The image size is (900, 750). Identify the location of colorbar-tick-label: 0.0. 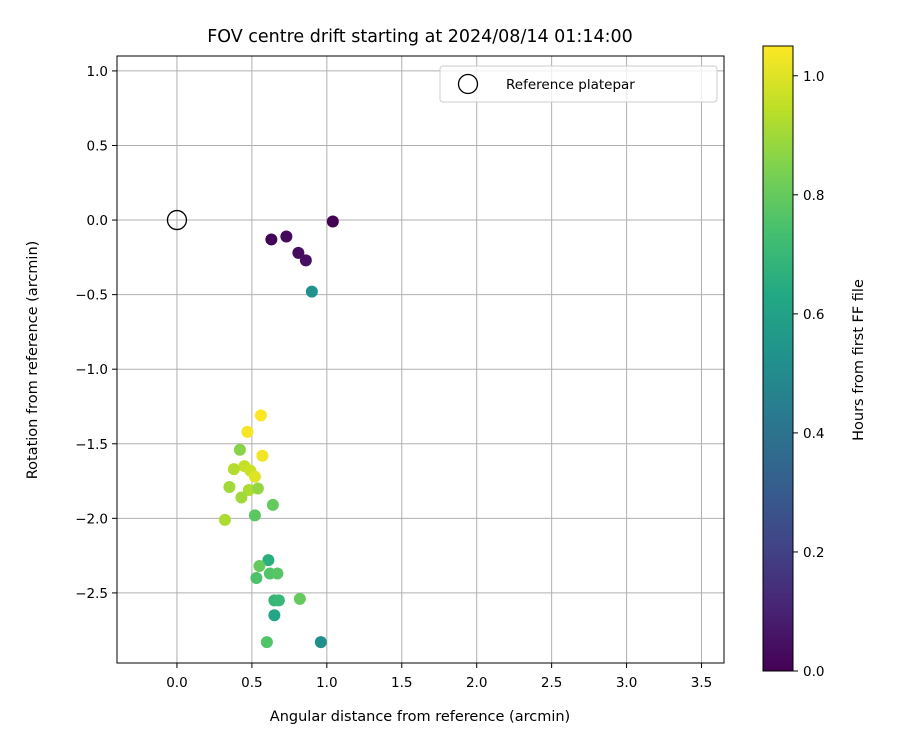
(813, 672).